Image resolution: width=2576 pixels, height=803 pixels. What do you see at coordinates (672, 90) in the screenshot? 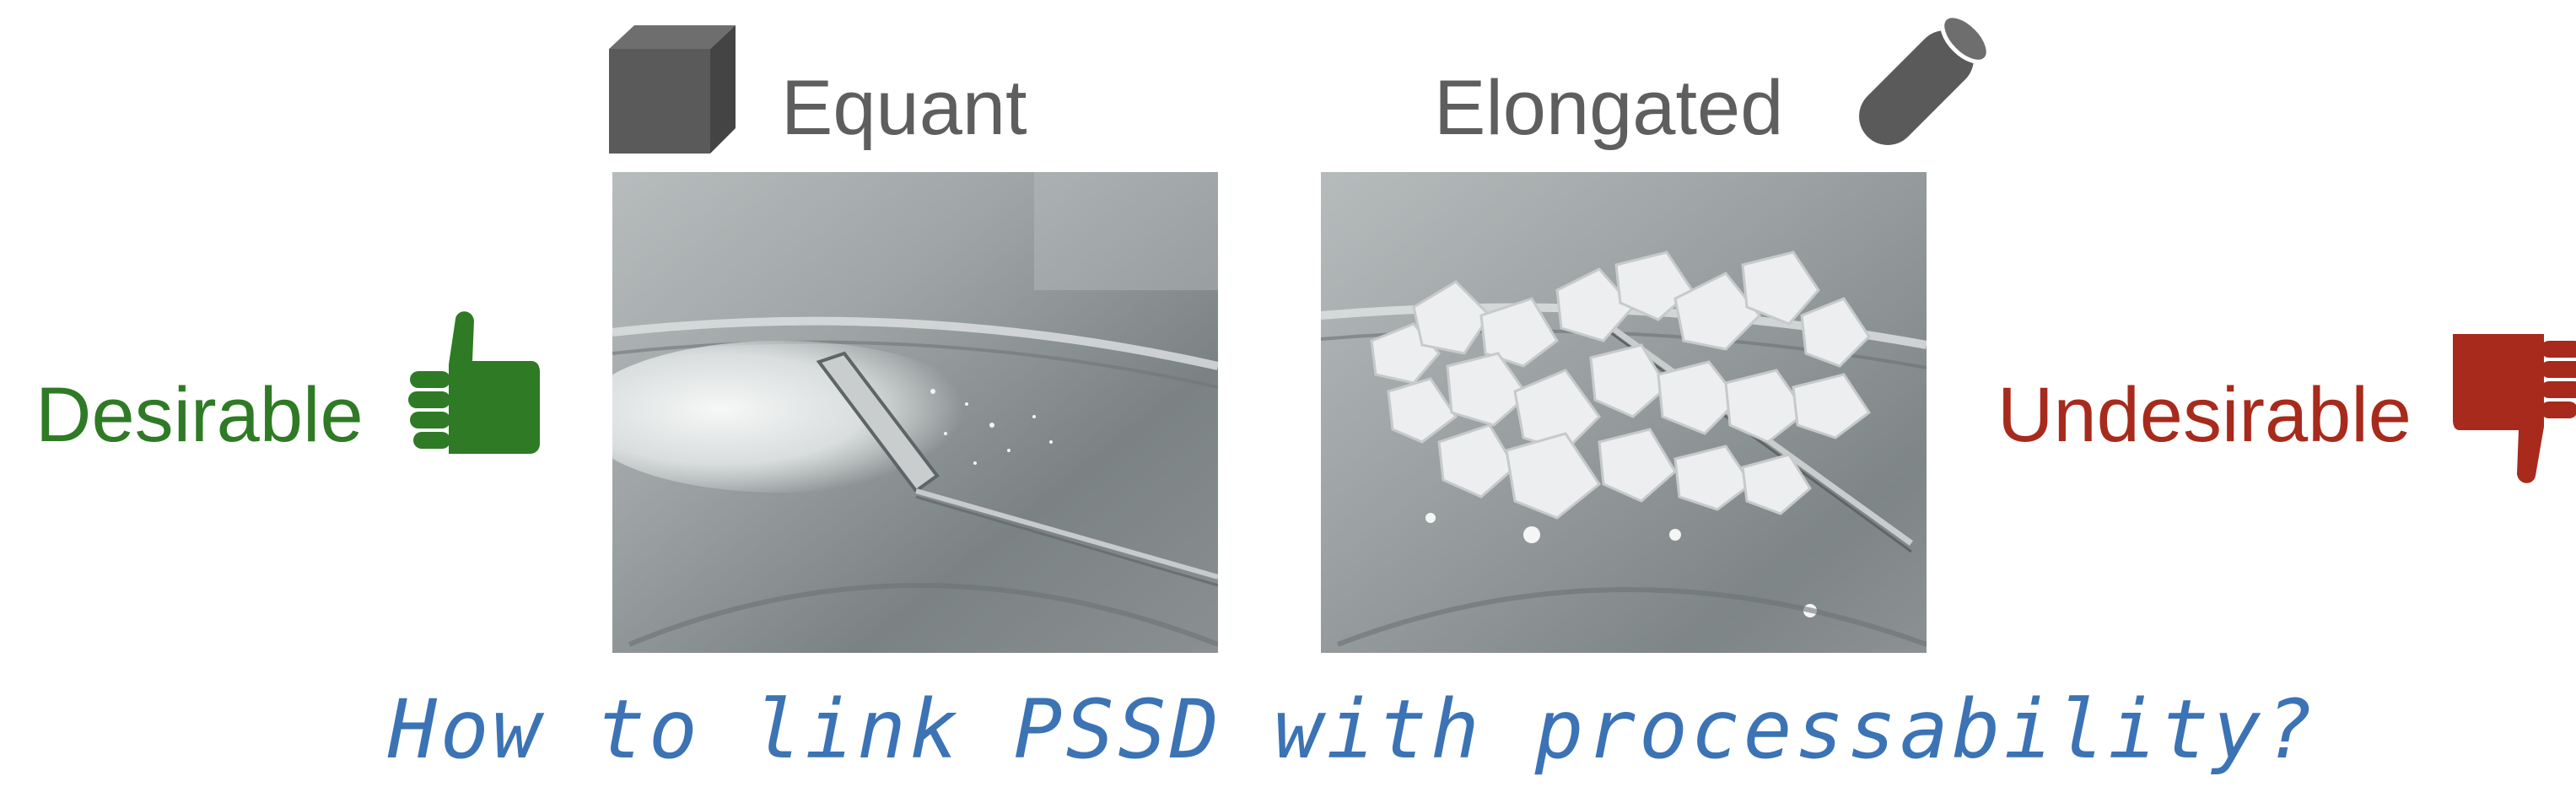
I see `cube-icon` at bounding box center [672, 90].